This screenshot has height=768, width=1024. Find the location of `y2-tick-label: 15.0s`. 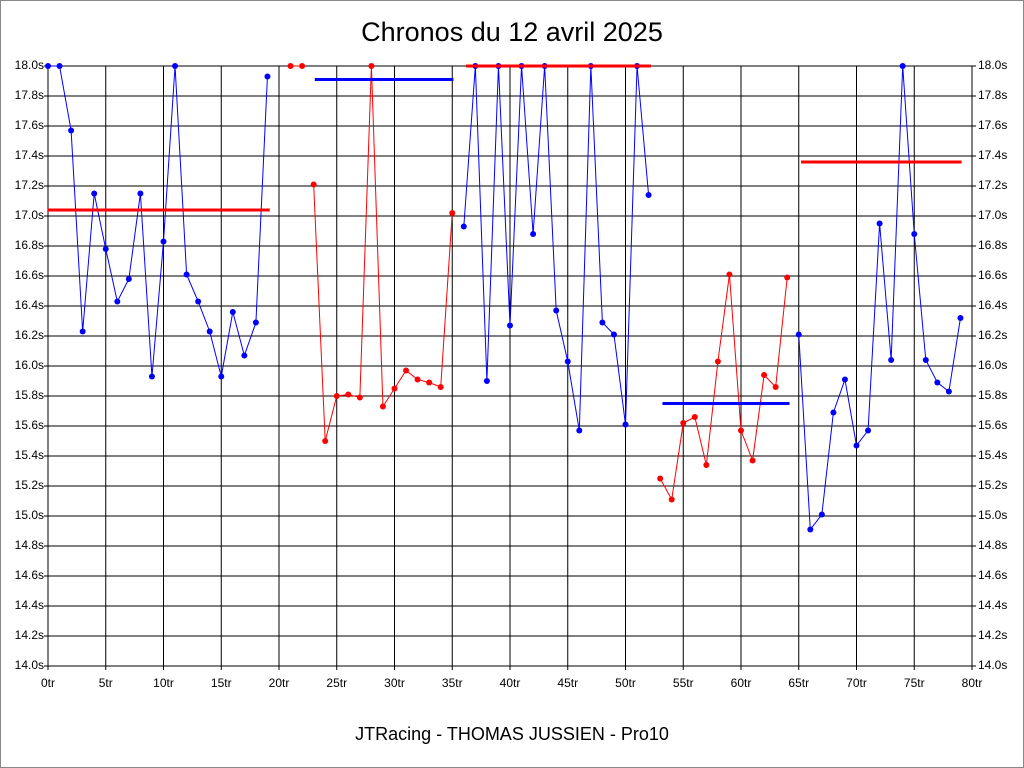

y2-tick-label: 15.0s is located at coordinates (992, 515).